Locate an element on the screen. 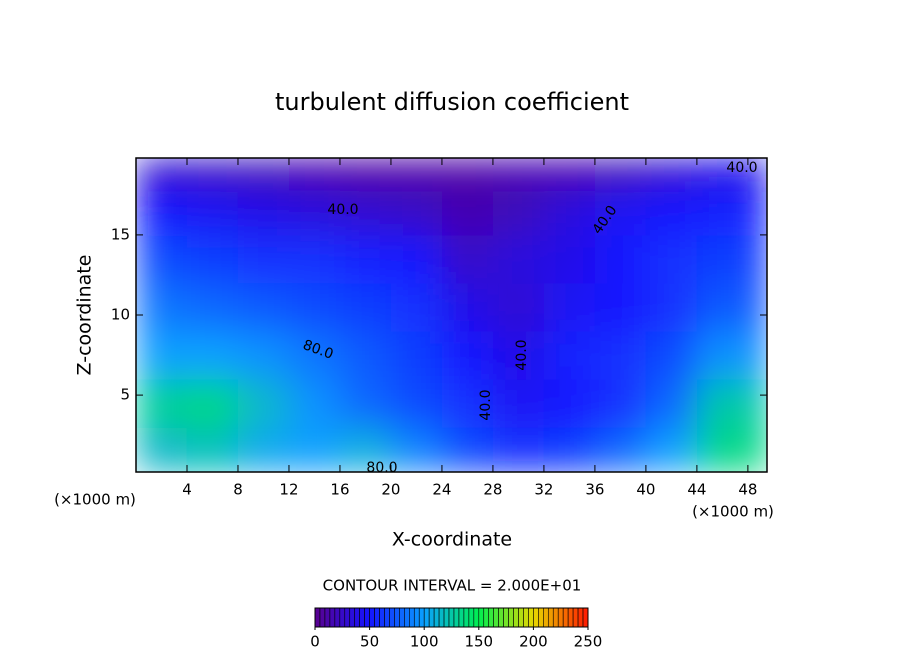 This screenshot has width=904, height=658. y-tick-label: 10 is located at coordinates (120, 315).